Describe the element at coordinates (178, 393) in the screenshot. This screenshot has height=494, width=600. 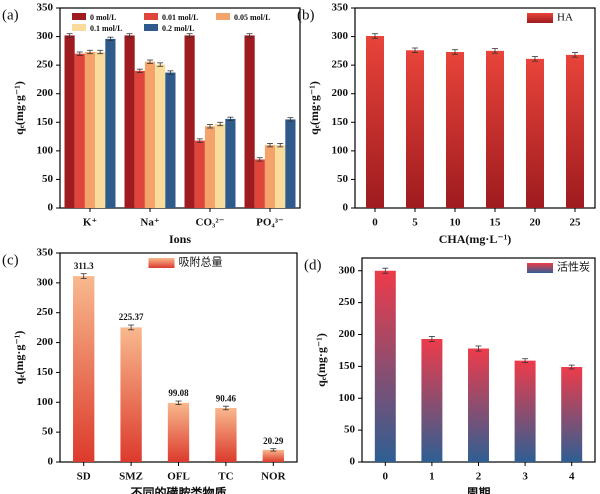
I see `value-label: 99.08` at that location.